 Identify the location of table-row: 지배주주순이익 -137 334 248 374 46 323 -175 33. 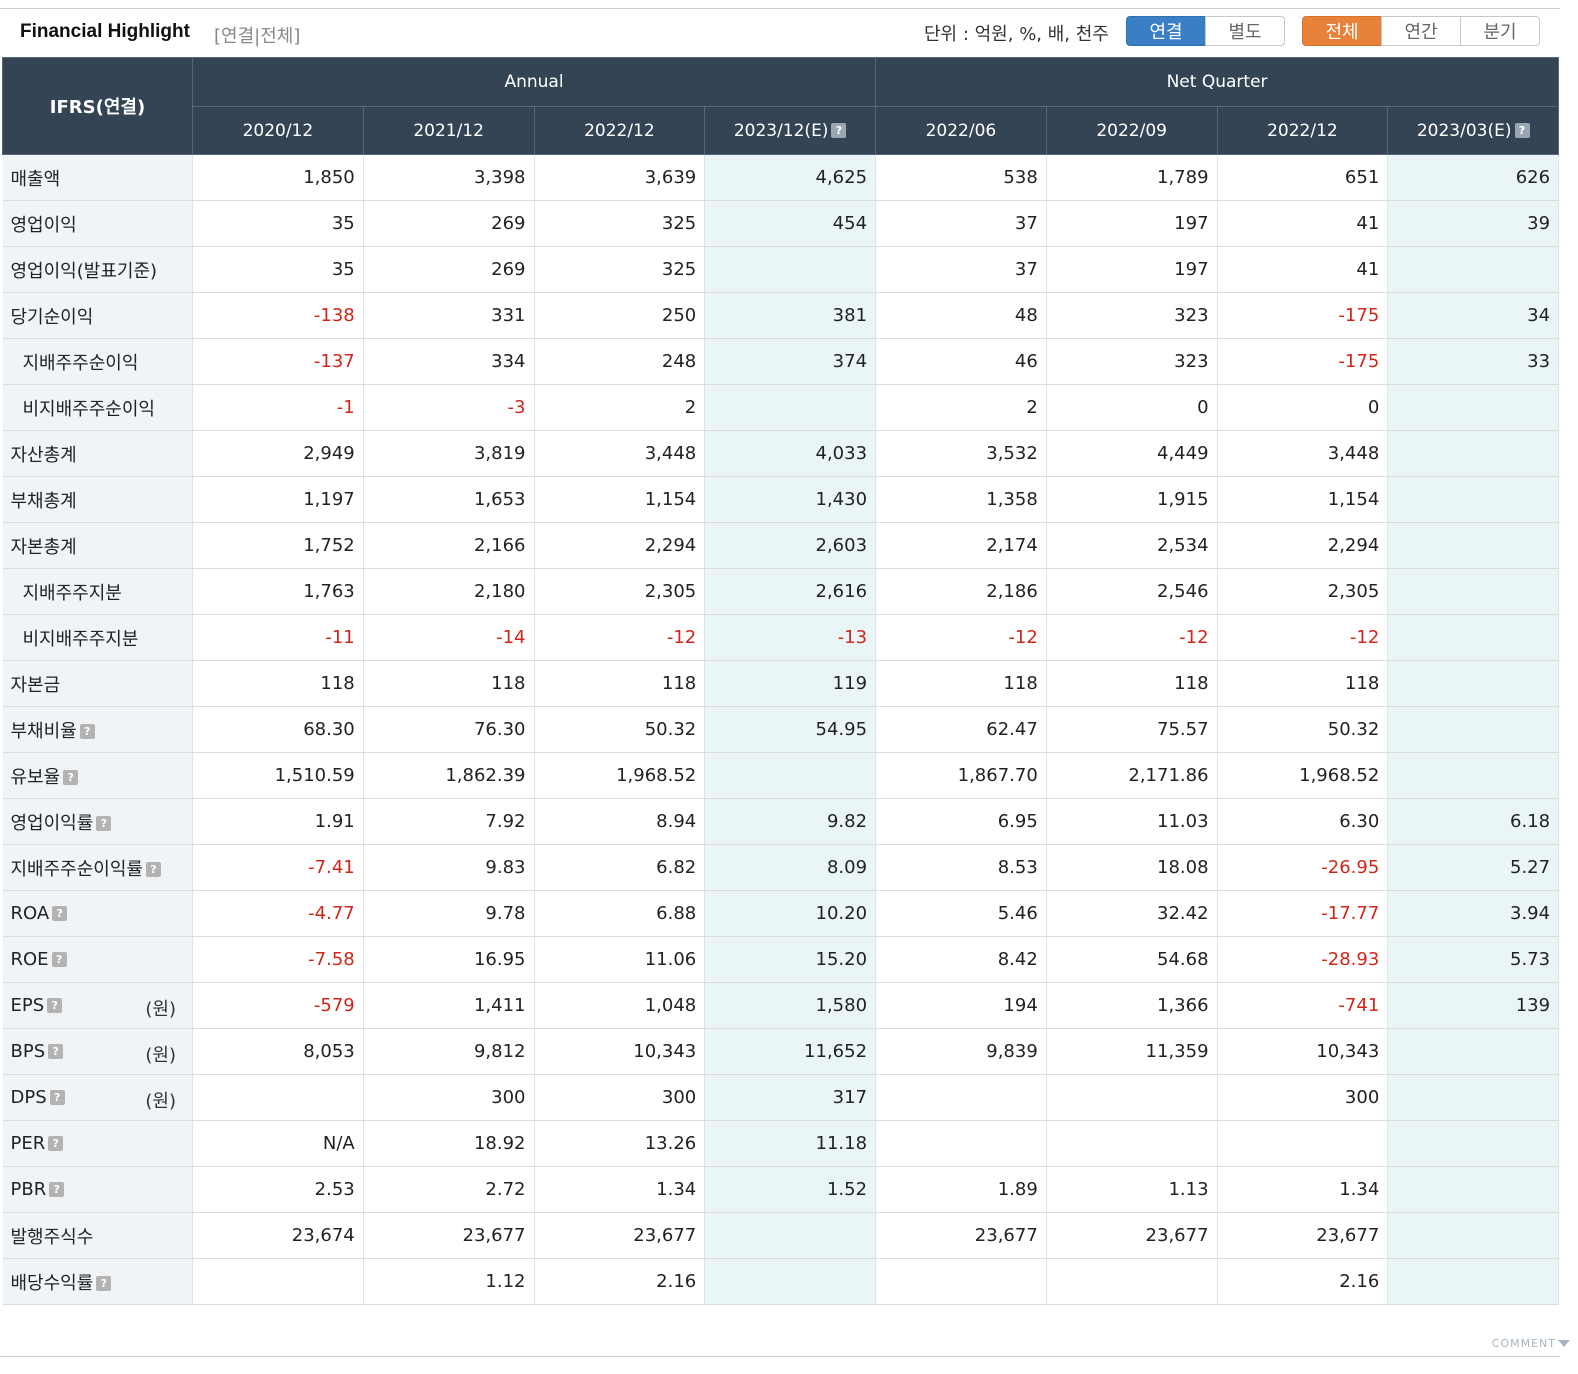
(781, 361).